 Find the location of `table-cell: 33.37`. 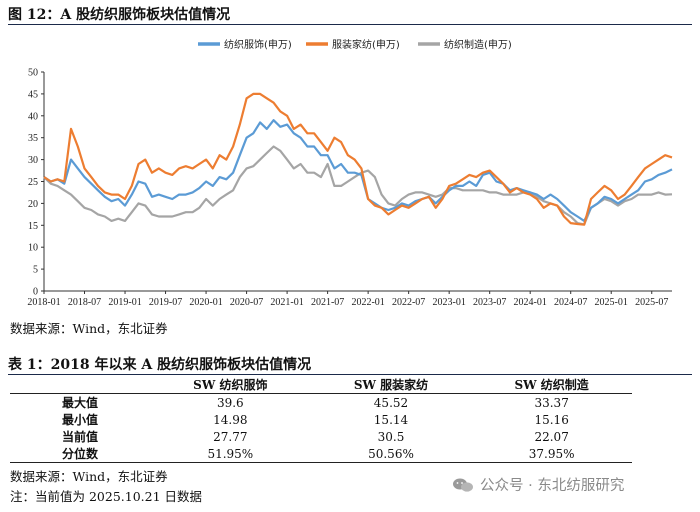

table-cell: 33.37 is located at coordinates (551, 402).